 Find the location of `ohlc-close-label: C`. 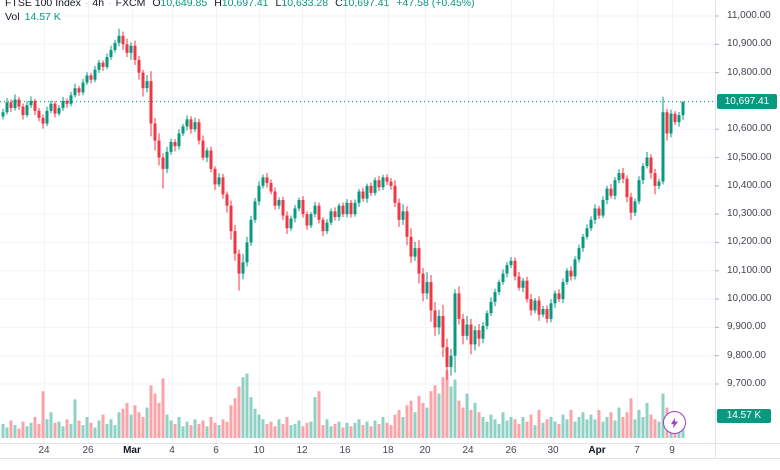

ohlc-close-label: C is located at coordinates (339, 4).